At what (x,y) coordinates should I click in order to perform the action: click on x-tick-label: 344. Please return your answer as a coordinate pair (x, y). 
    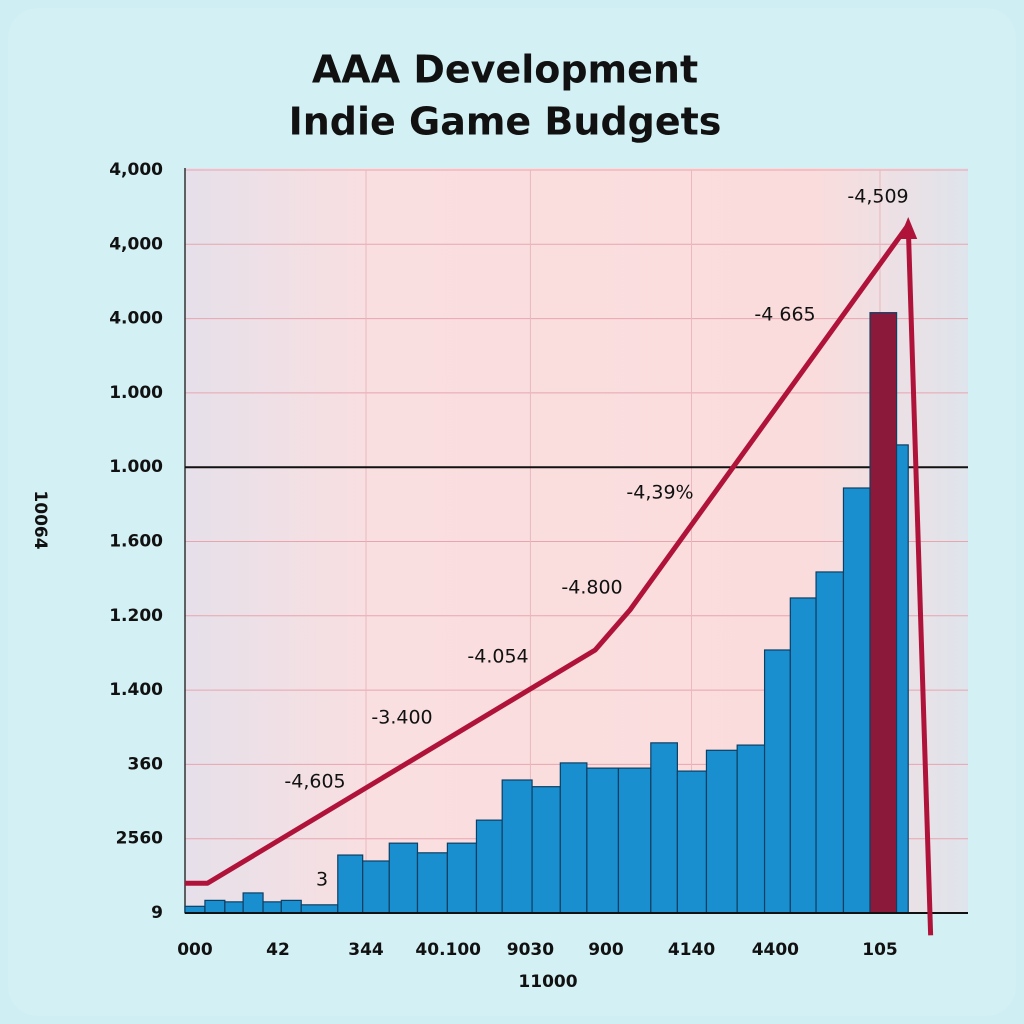
    Looking at the image, I should click on (366, 950).